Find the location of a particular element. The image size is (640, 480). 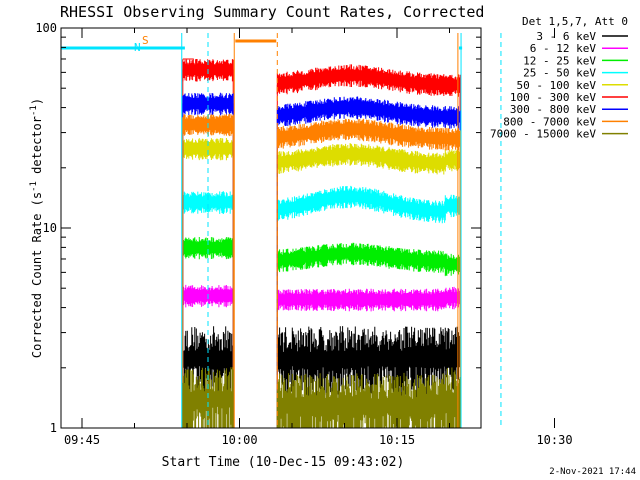

legend-label: 50 - 100 keV is located at coordinates (557, 85).